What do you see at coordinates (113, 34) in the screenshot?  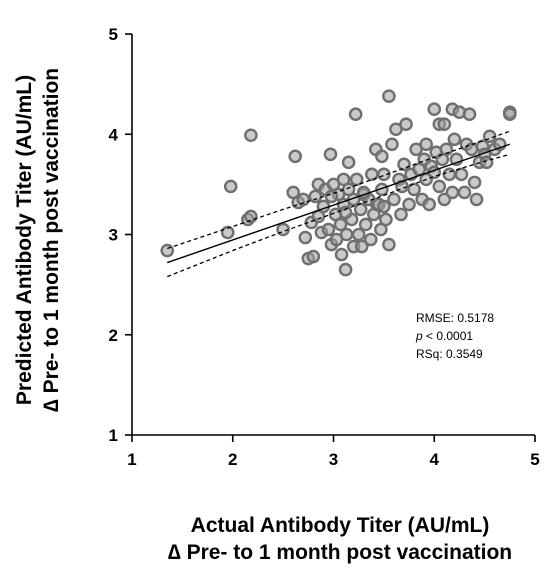 I see `y-tick-label: 5` at bounding box center [113, 34].